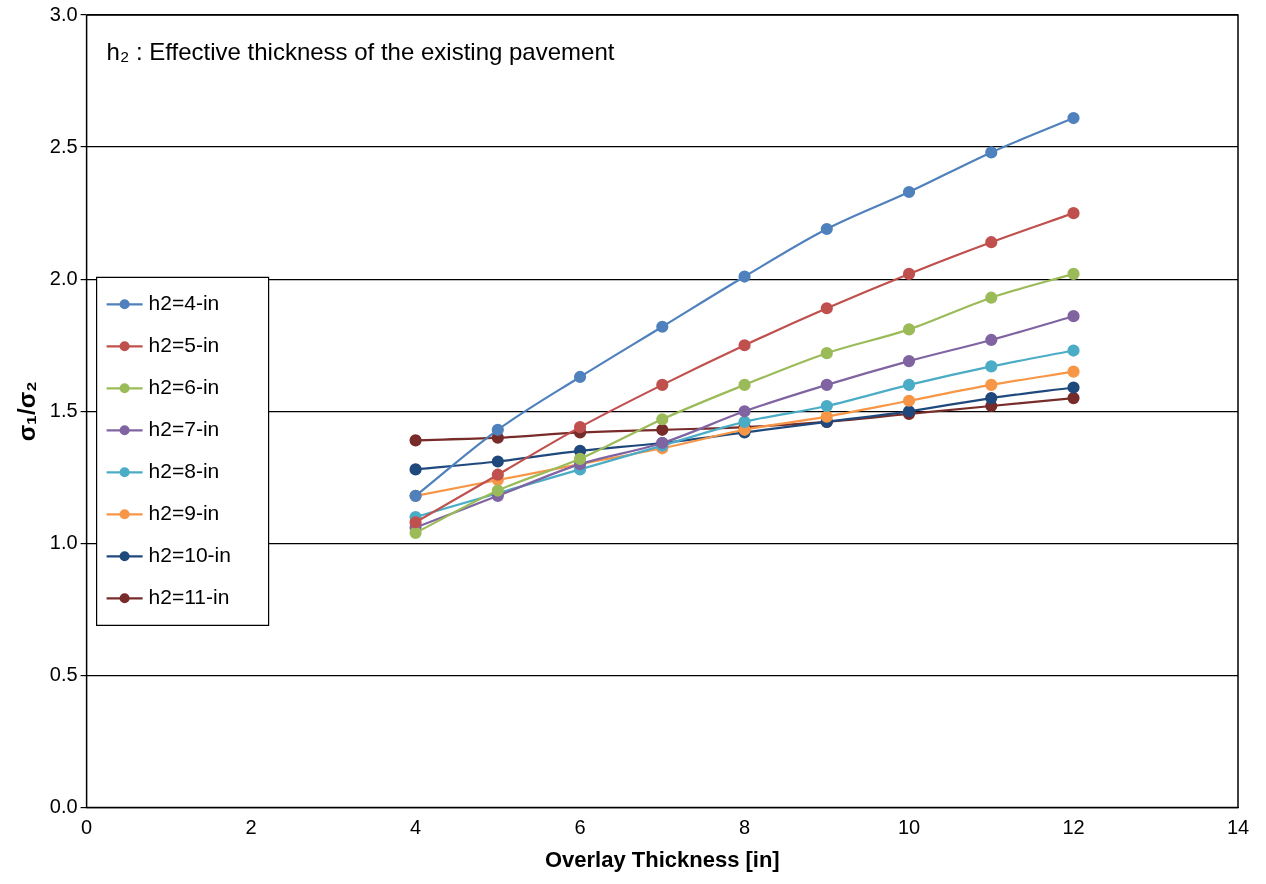  Describe the element at coordinates (909, 827) in the screenshot. I see `x-tick-label: 10` at that location.